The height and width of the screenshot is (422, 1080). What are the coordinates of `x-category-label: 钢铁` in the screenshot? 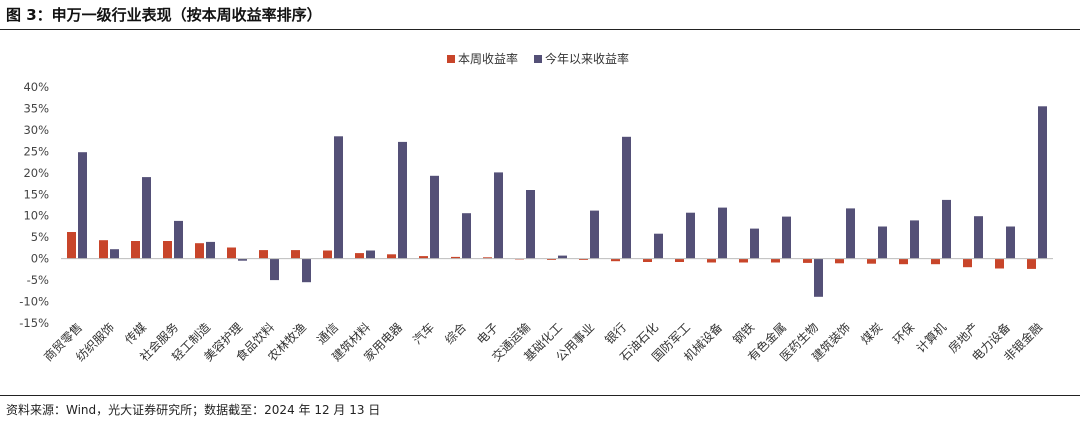 It's located at (743, 333).